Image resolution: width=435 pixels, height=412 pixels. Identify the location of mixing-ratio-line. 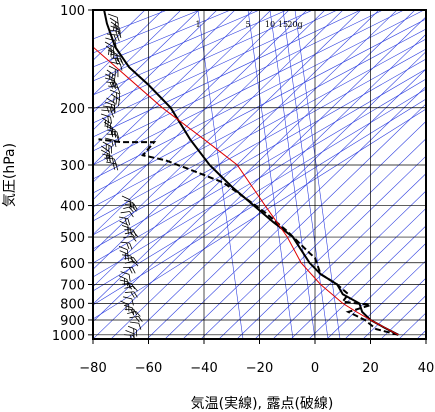
(292, 174).